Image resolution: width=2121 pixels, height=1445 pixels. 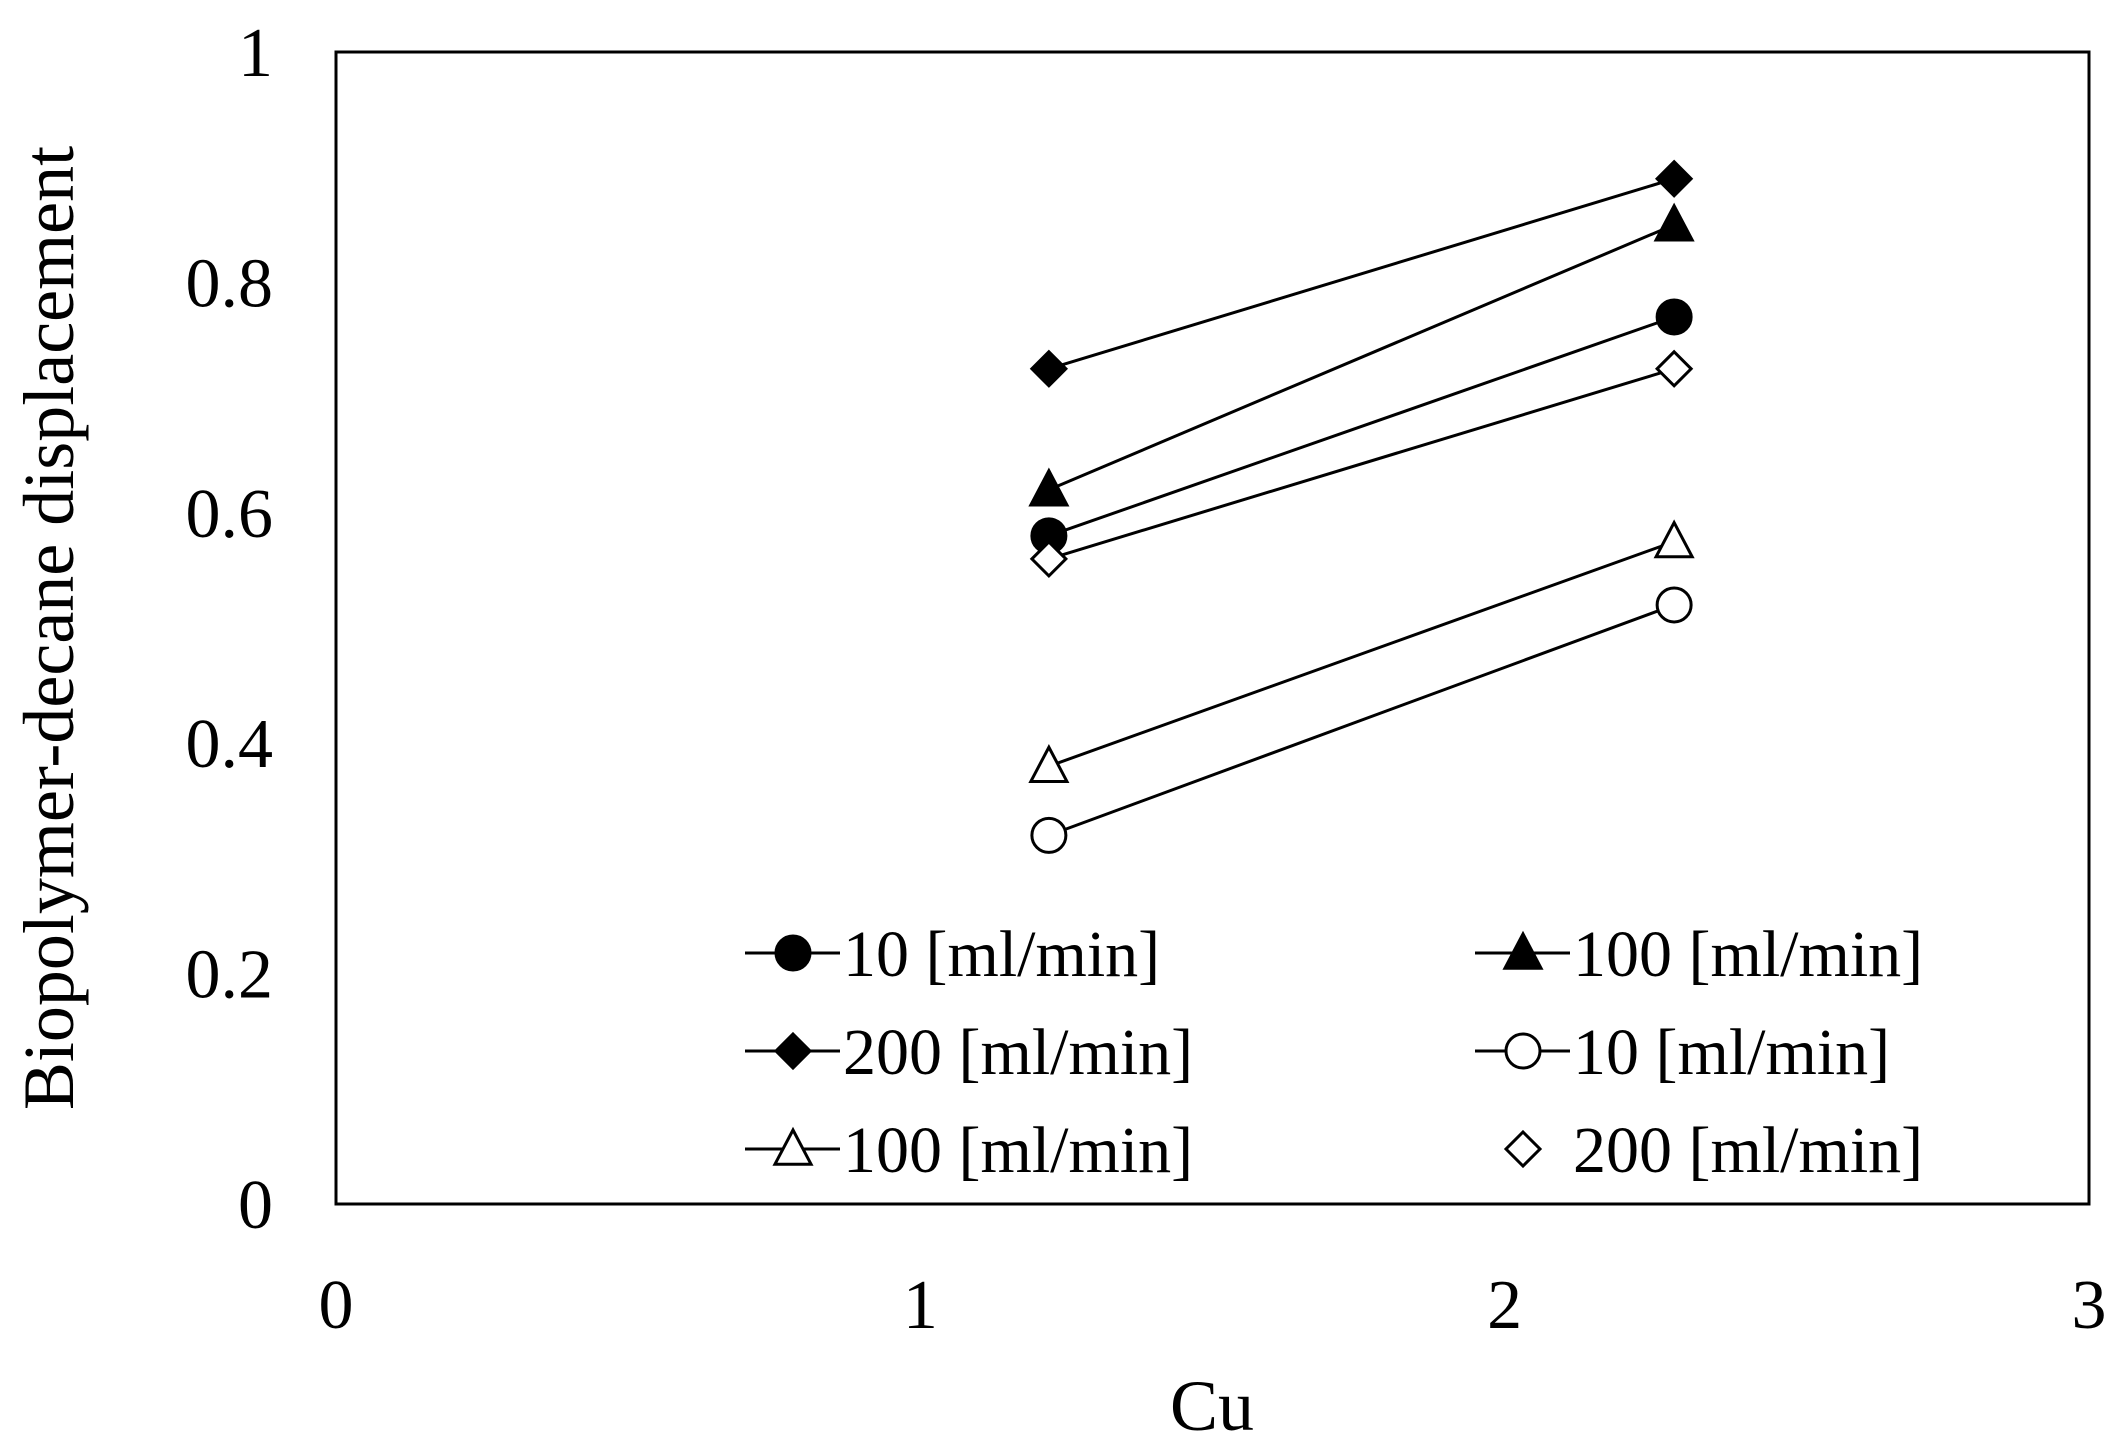 What do you see at coordinates (336, 1305) in the screenshot?
I see `x-tick-label: 0` at bounding box center [336, 1305].